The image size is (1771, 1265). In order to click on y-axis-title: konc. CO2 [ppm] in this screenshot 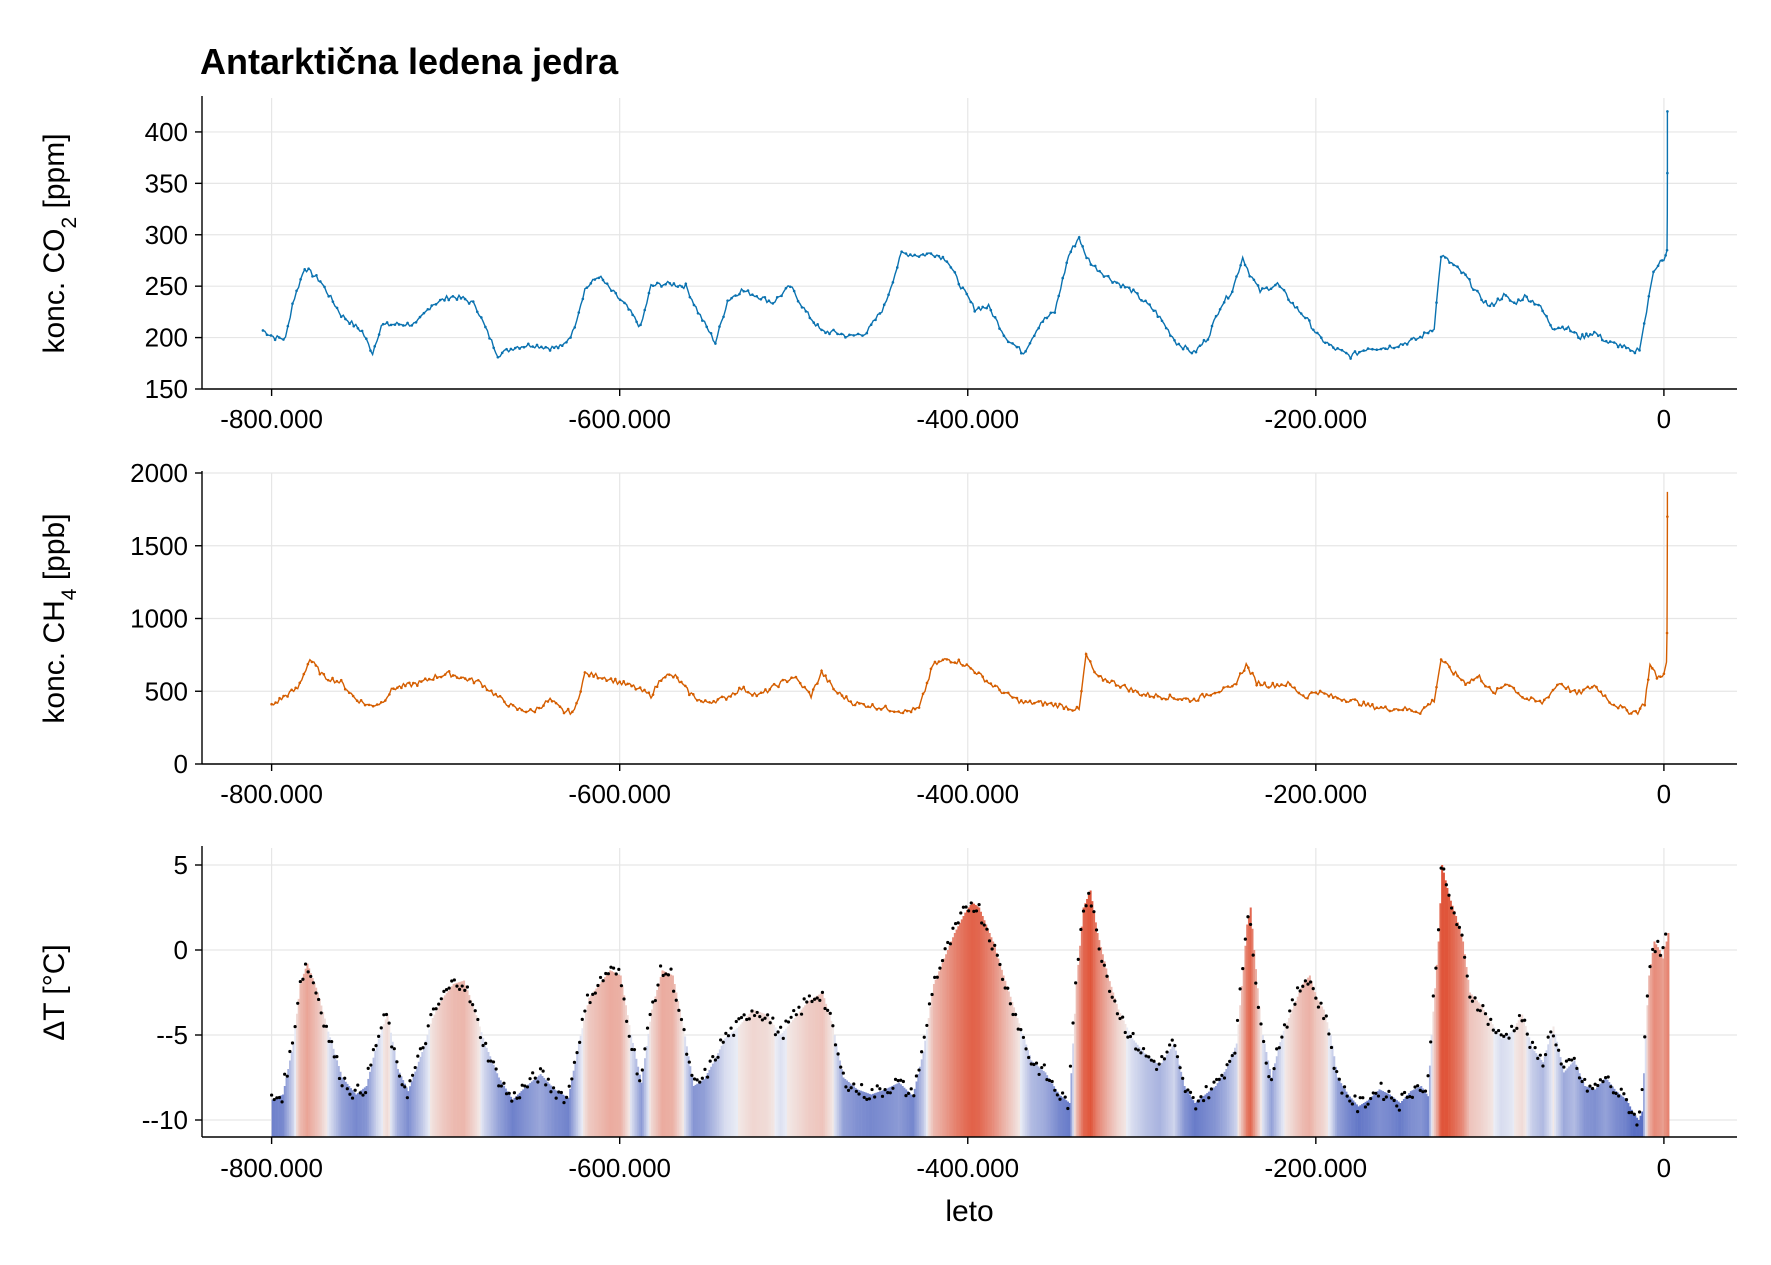, I will do `click(59, 243)`.